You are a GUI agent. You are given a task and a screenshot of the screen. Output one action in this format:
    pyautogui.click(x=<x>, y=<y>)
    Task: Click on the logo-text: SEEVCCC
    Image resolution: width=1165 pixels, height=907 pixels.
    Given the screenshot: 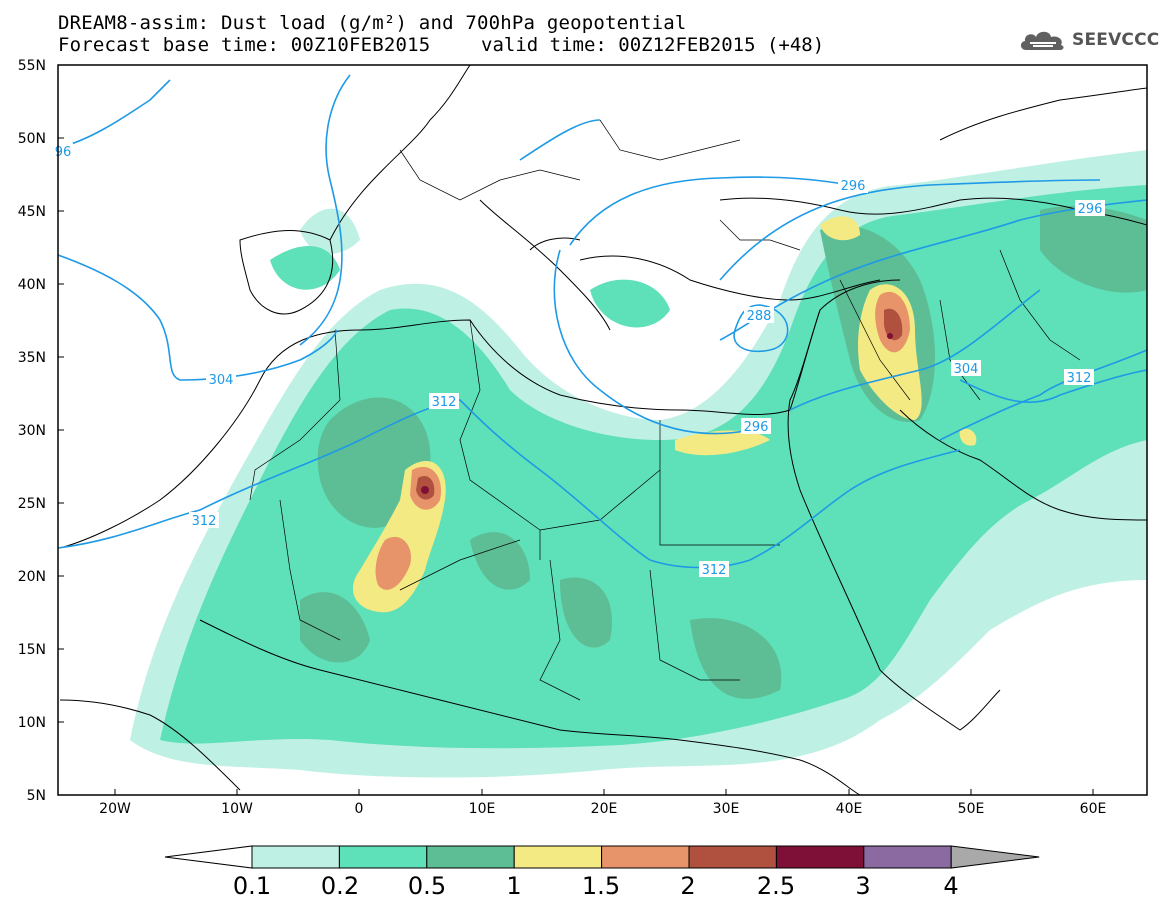 What is the action you would take?
    pyautogui.click(x=1116, y=40)
    